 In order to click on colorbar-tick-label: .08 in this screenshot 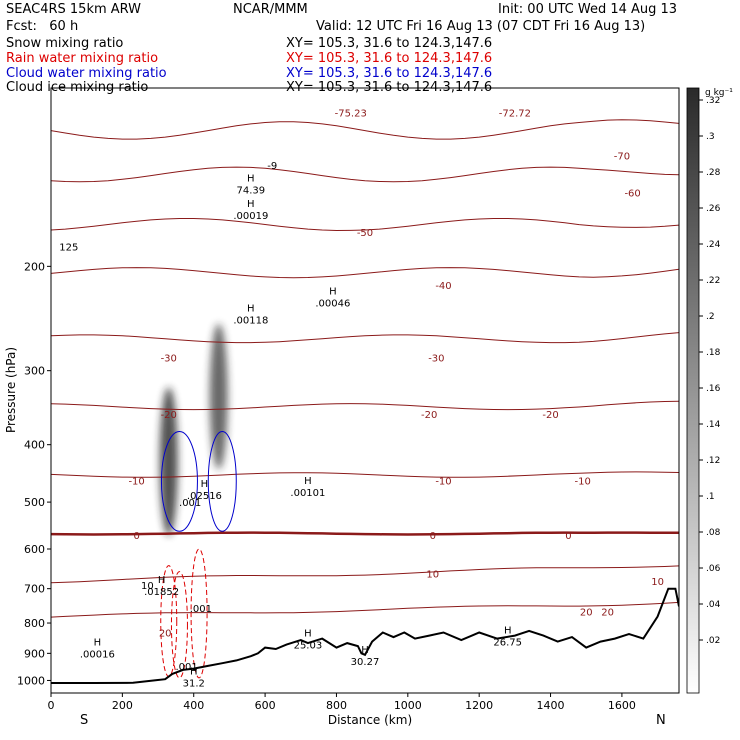, I will do `click(713, 533)`.